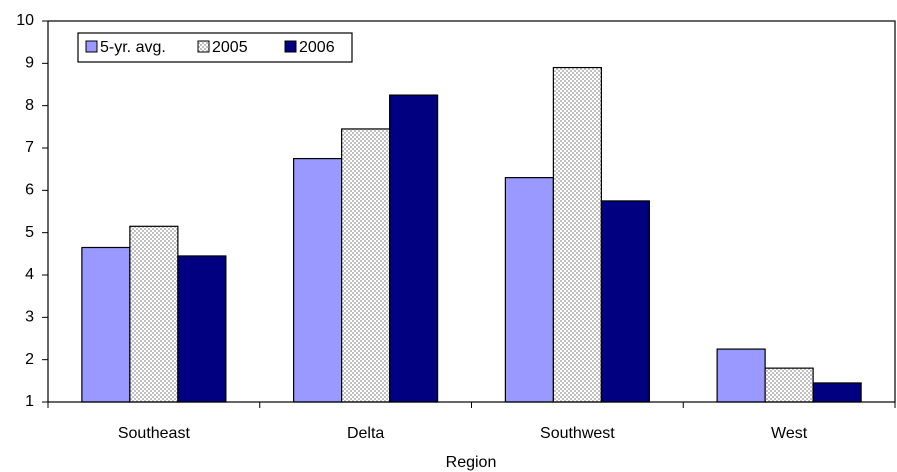 The height and width of the screenshot is (472, 897). I want to click on x-tick-label: Southeast, so click(154, 433).